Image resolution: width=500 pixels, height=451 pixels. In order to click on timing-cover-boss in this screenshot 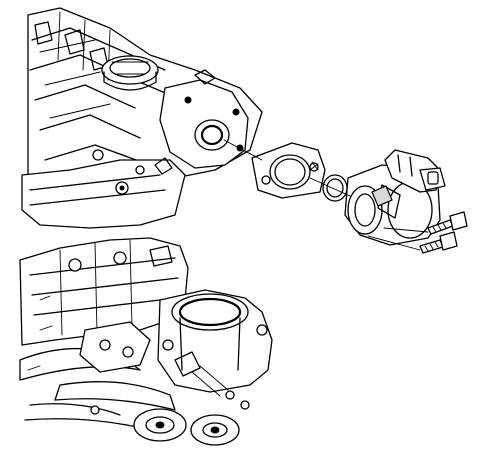, I will do `click(204, 119)`.